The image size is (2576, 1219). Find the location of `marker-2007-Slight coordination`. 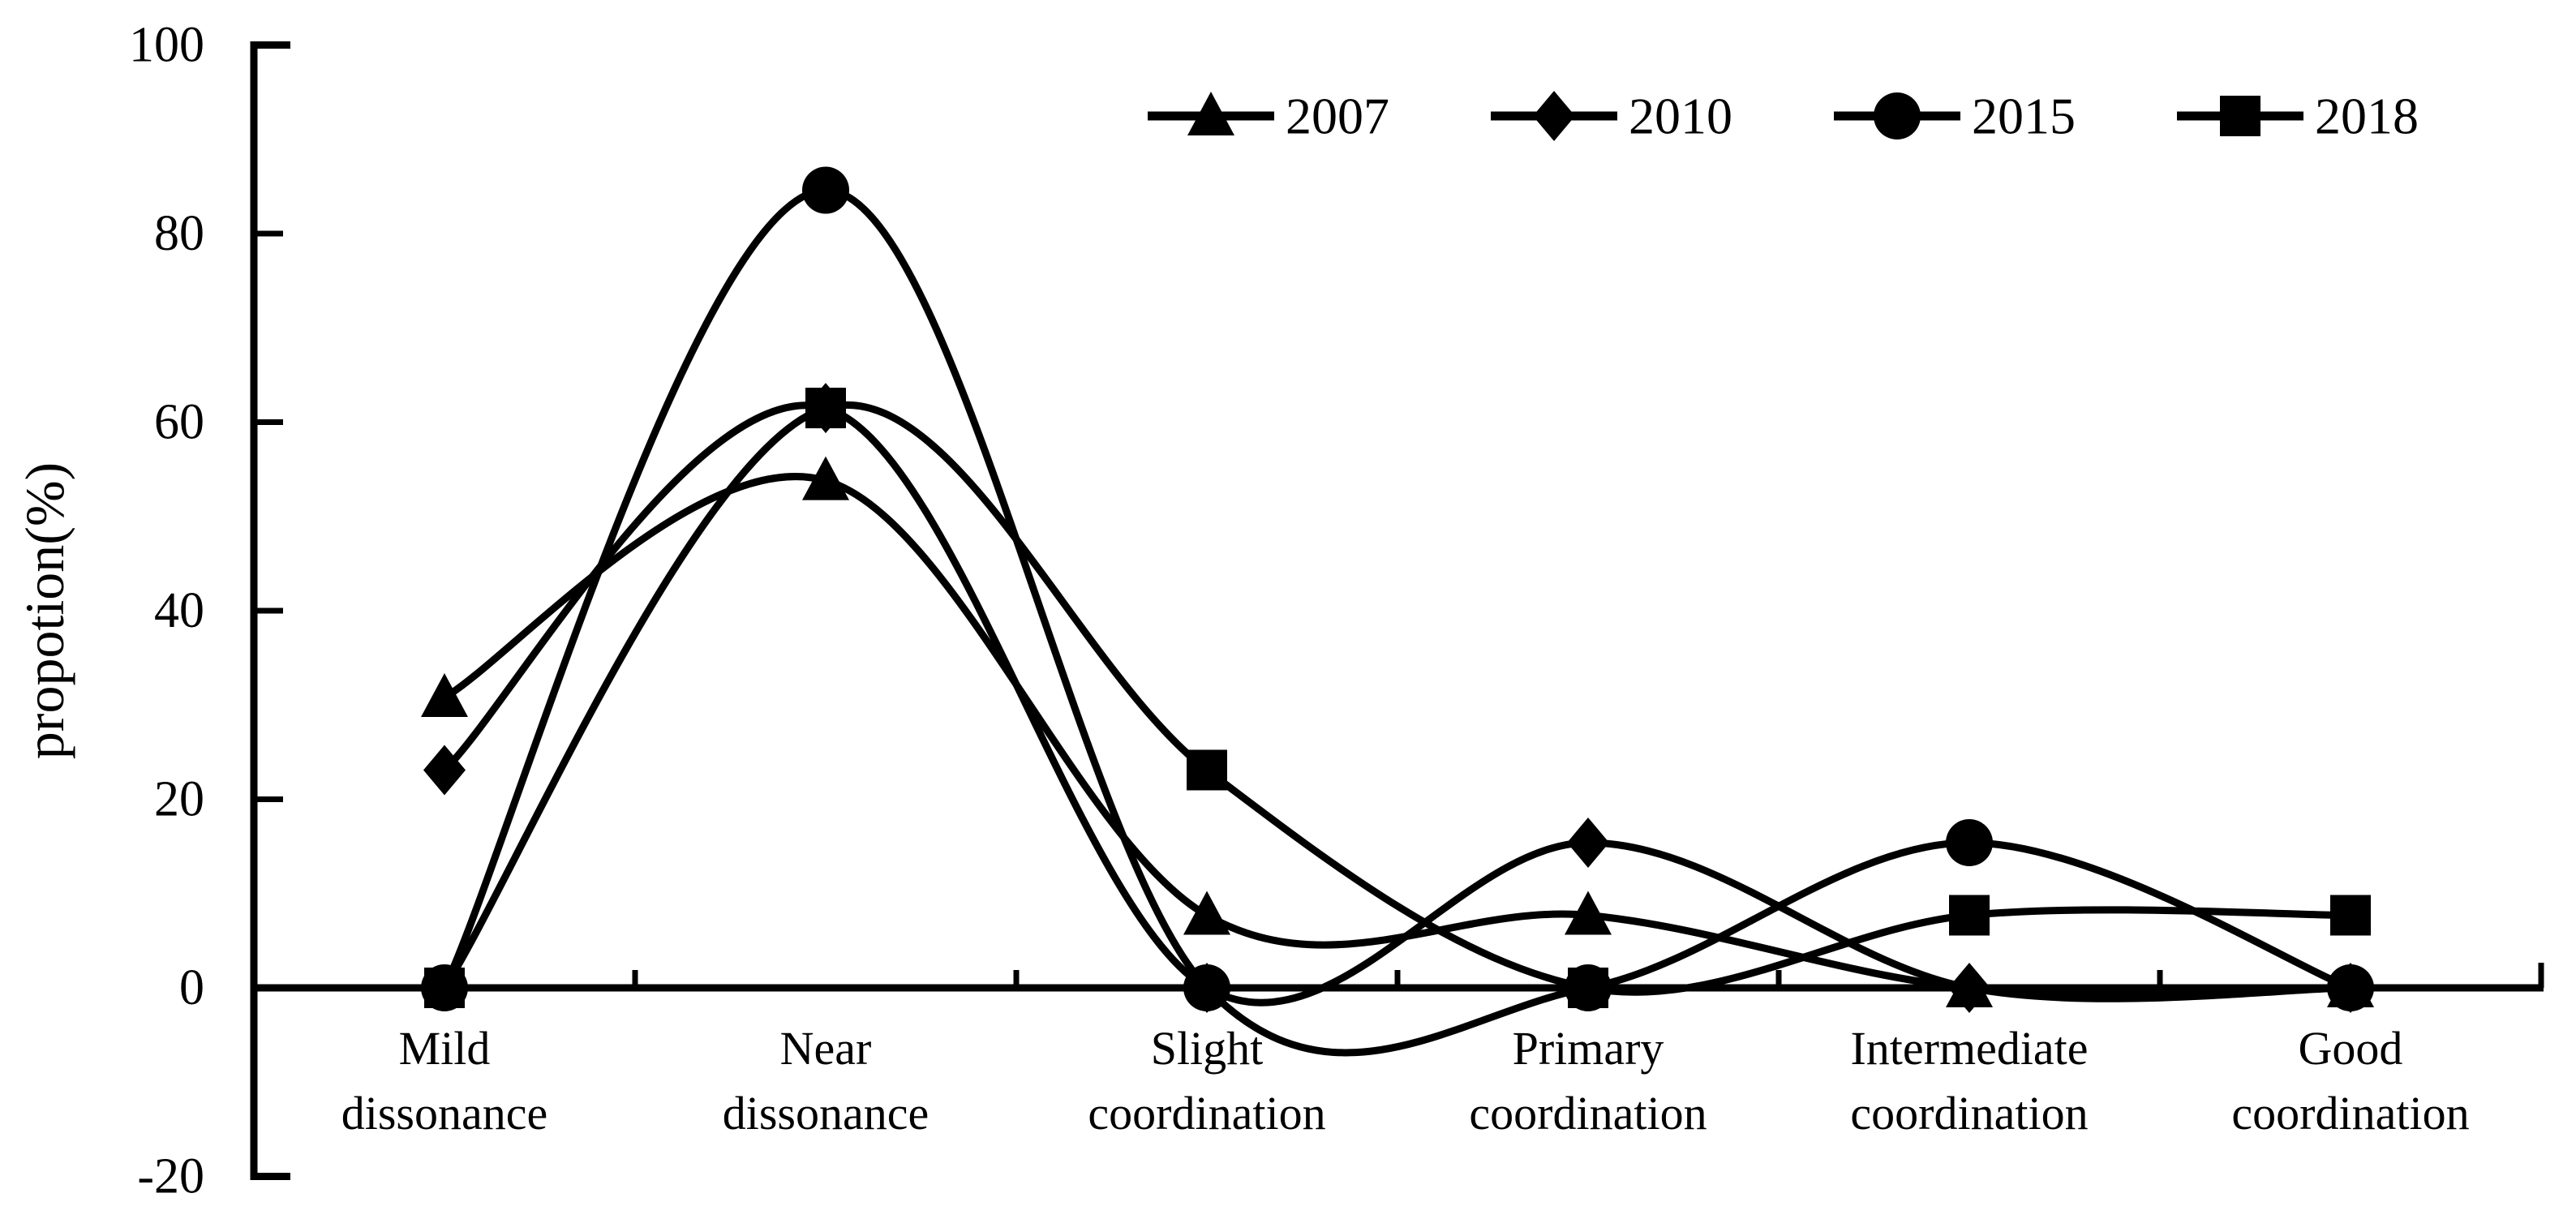

marker-2007-Slight coordination is located at coordinates (1206, 913).